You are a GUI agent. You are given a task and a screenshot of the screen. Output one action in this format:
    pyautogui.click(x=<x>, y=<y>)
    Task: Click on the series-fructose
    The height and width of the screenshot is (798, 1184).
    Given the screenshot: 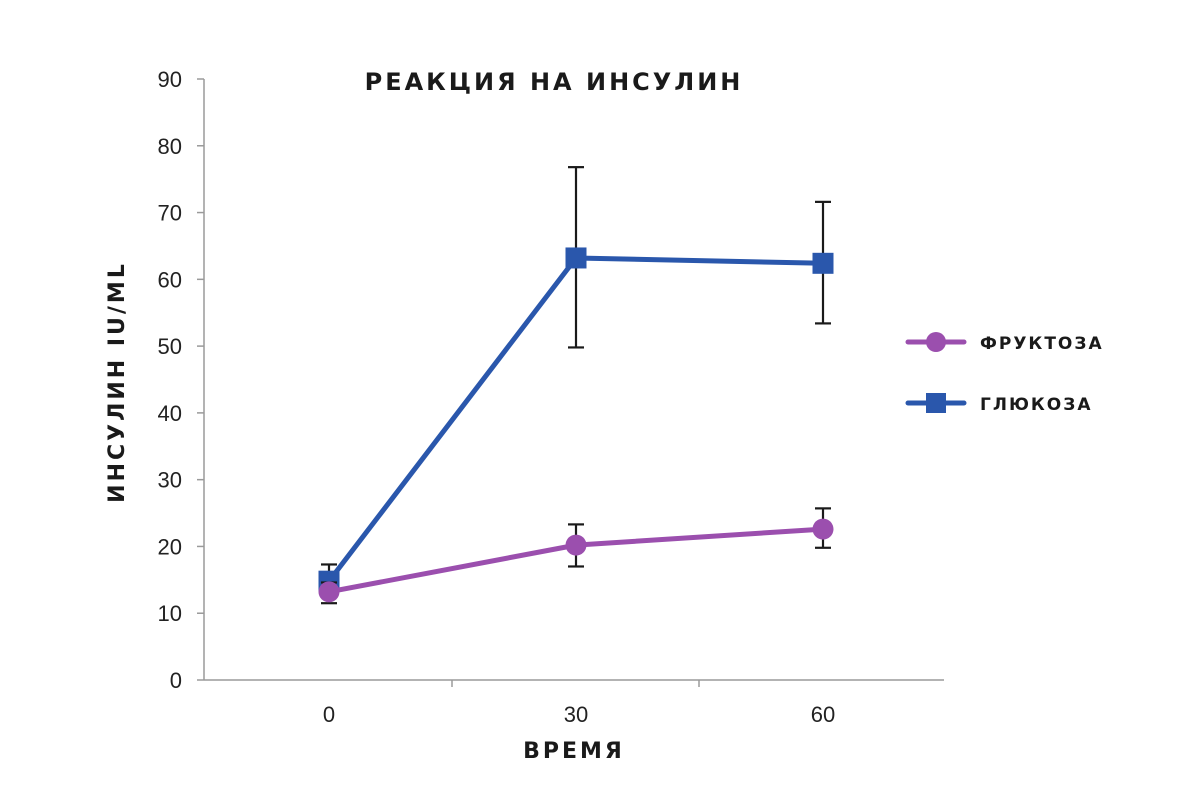 What is the action you would take?
    pyautogui.click(x=576, y=556)
    